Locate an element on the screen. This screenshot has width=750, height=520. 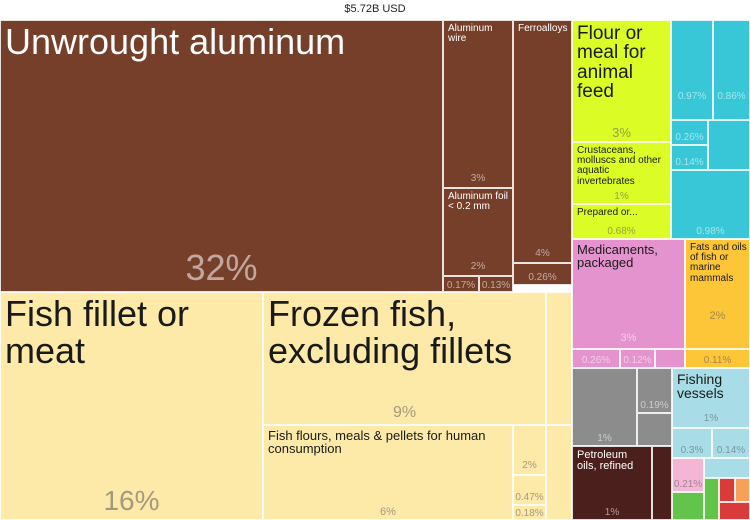
treemap-tile-label: Unwrought aluminum is located at coordinates (175, 41).